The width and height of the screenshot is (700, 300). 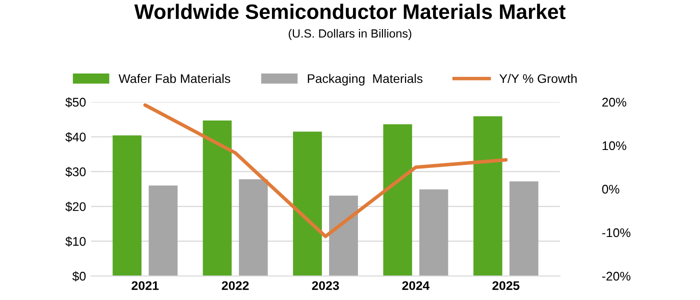 I want to click on y2-tick-label: 10%, so click(x=614, y=145).